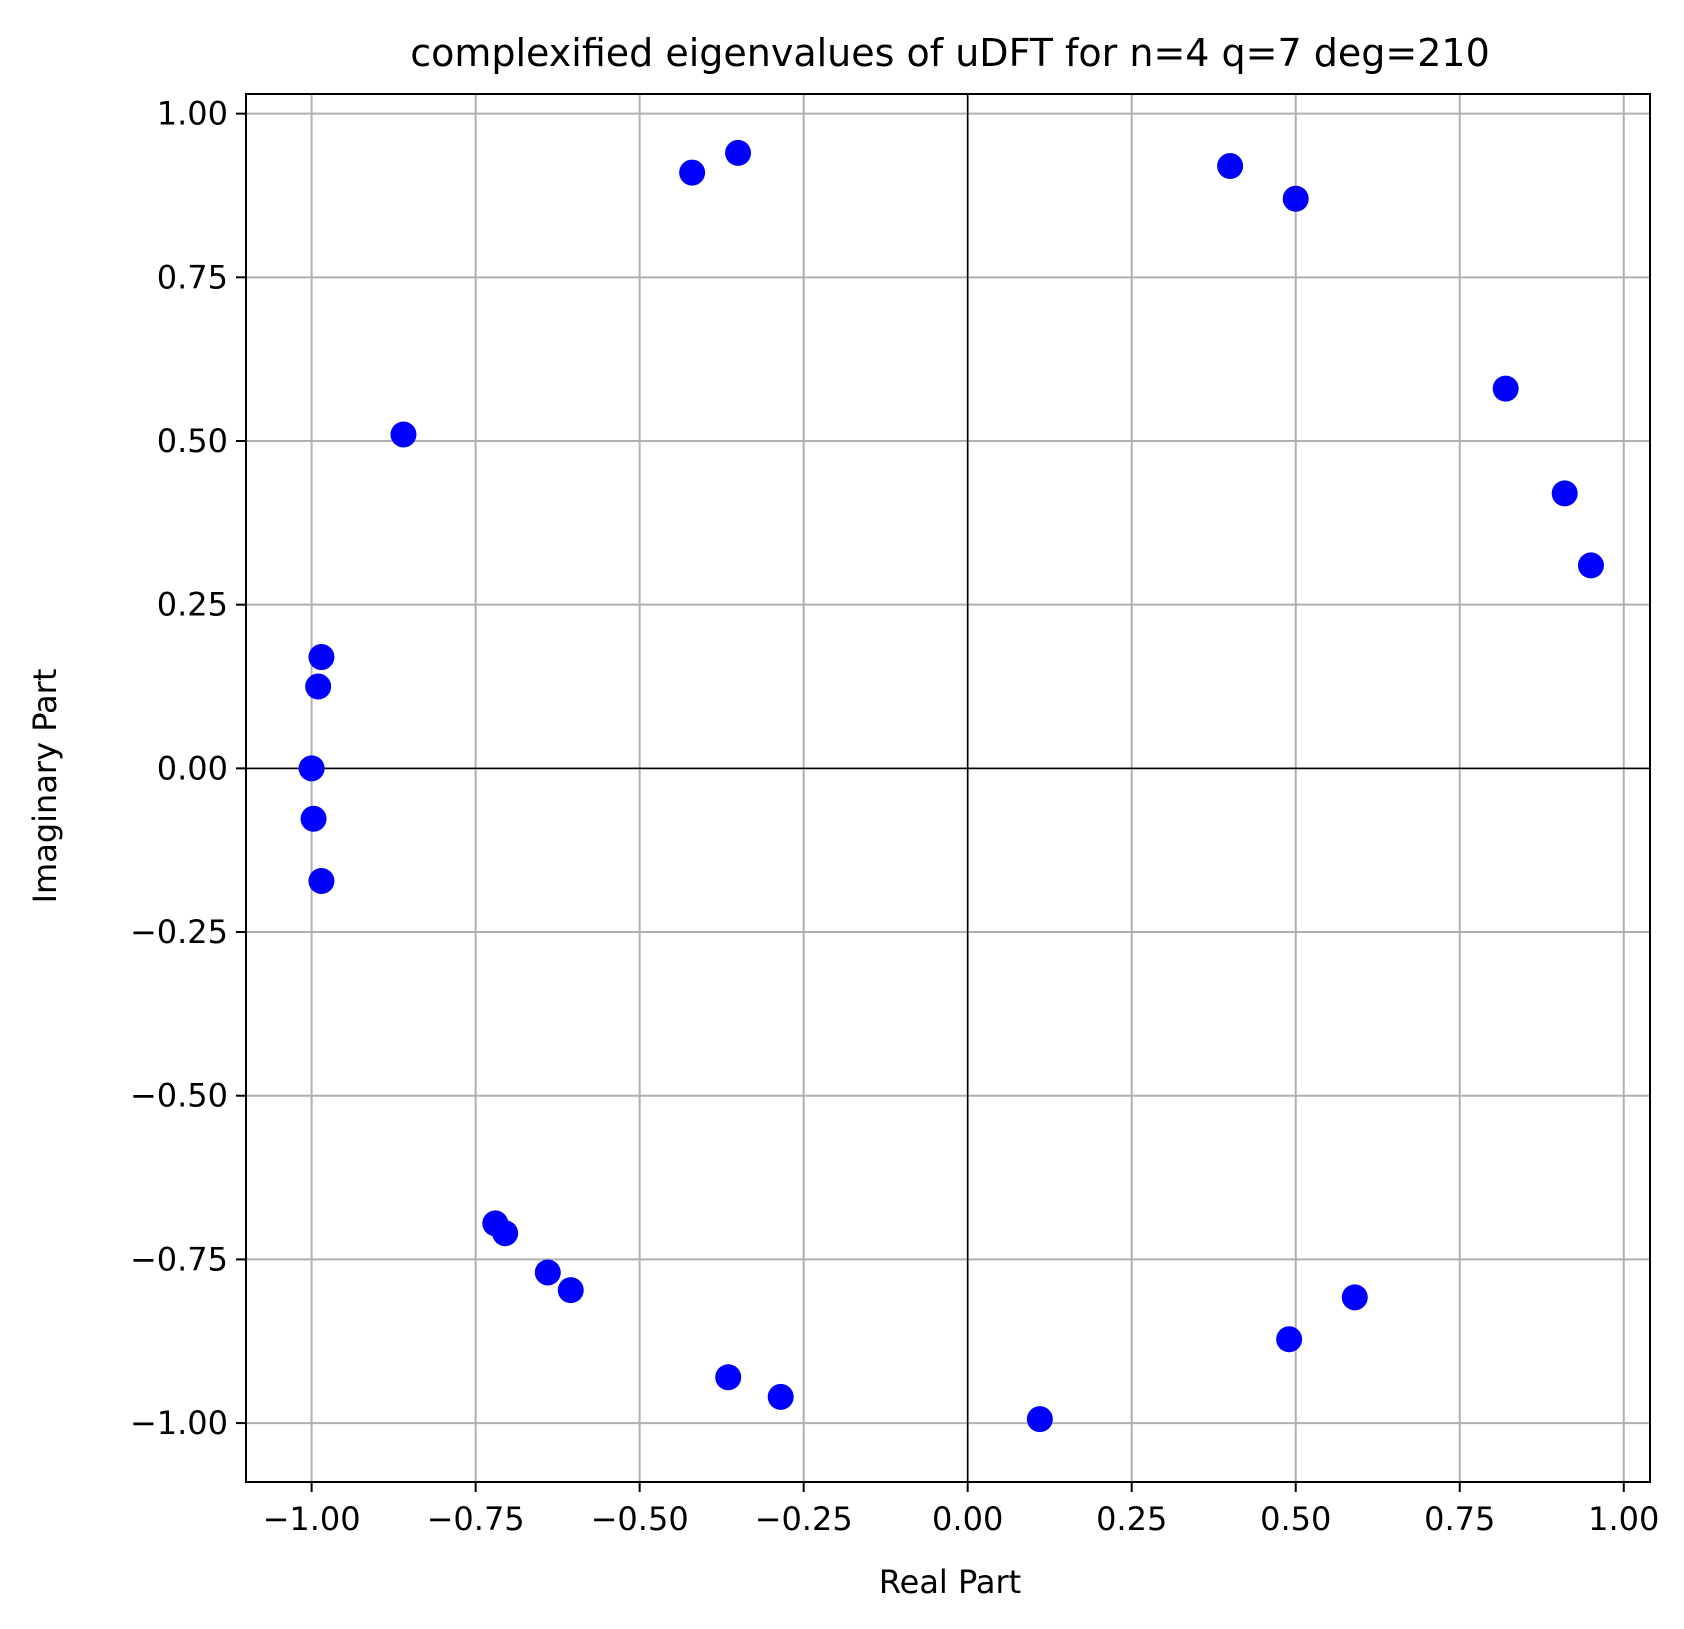 The height and width of the screenshot is (1629, 1684). What do you see at coordinates (1295, 1519) in the screenshot?
I see `x-tick-label: 0.50` at bounding box center [1295, 1519].